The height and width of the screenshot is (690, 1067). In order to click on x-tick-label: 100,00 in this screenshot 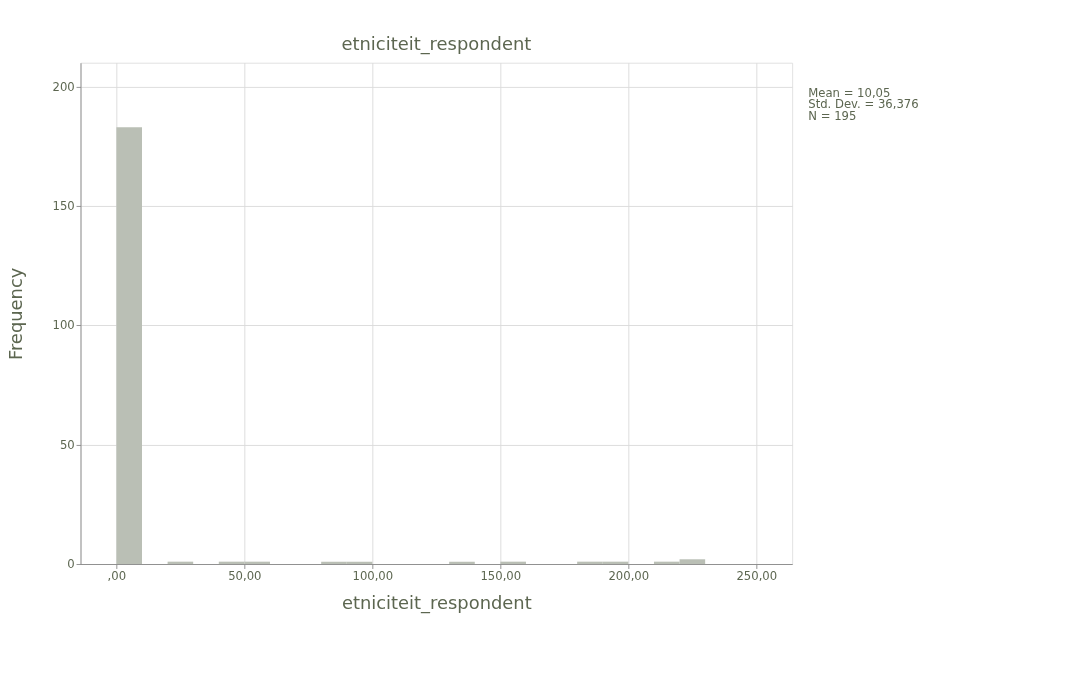, I will do `click(373, 575)`.